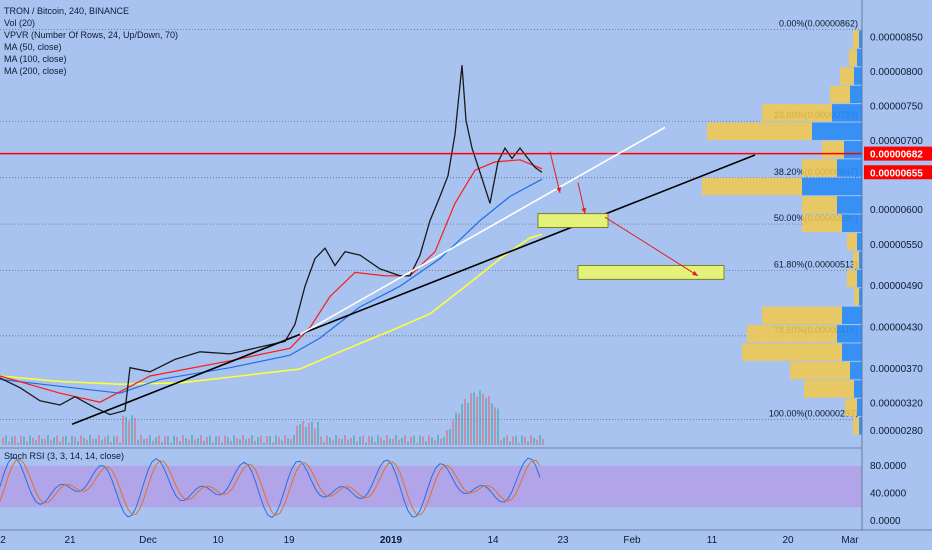 This screenshot has height=550, width=932. What do you see at coordinates (885, 521) in the screenshot?
I see `rsi-tick-2: 0.0000` at bounding box center [885, 521].